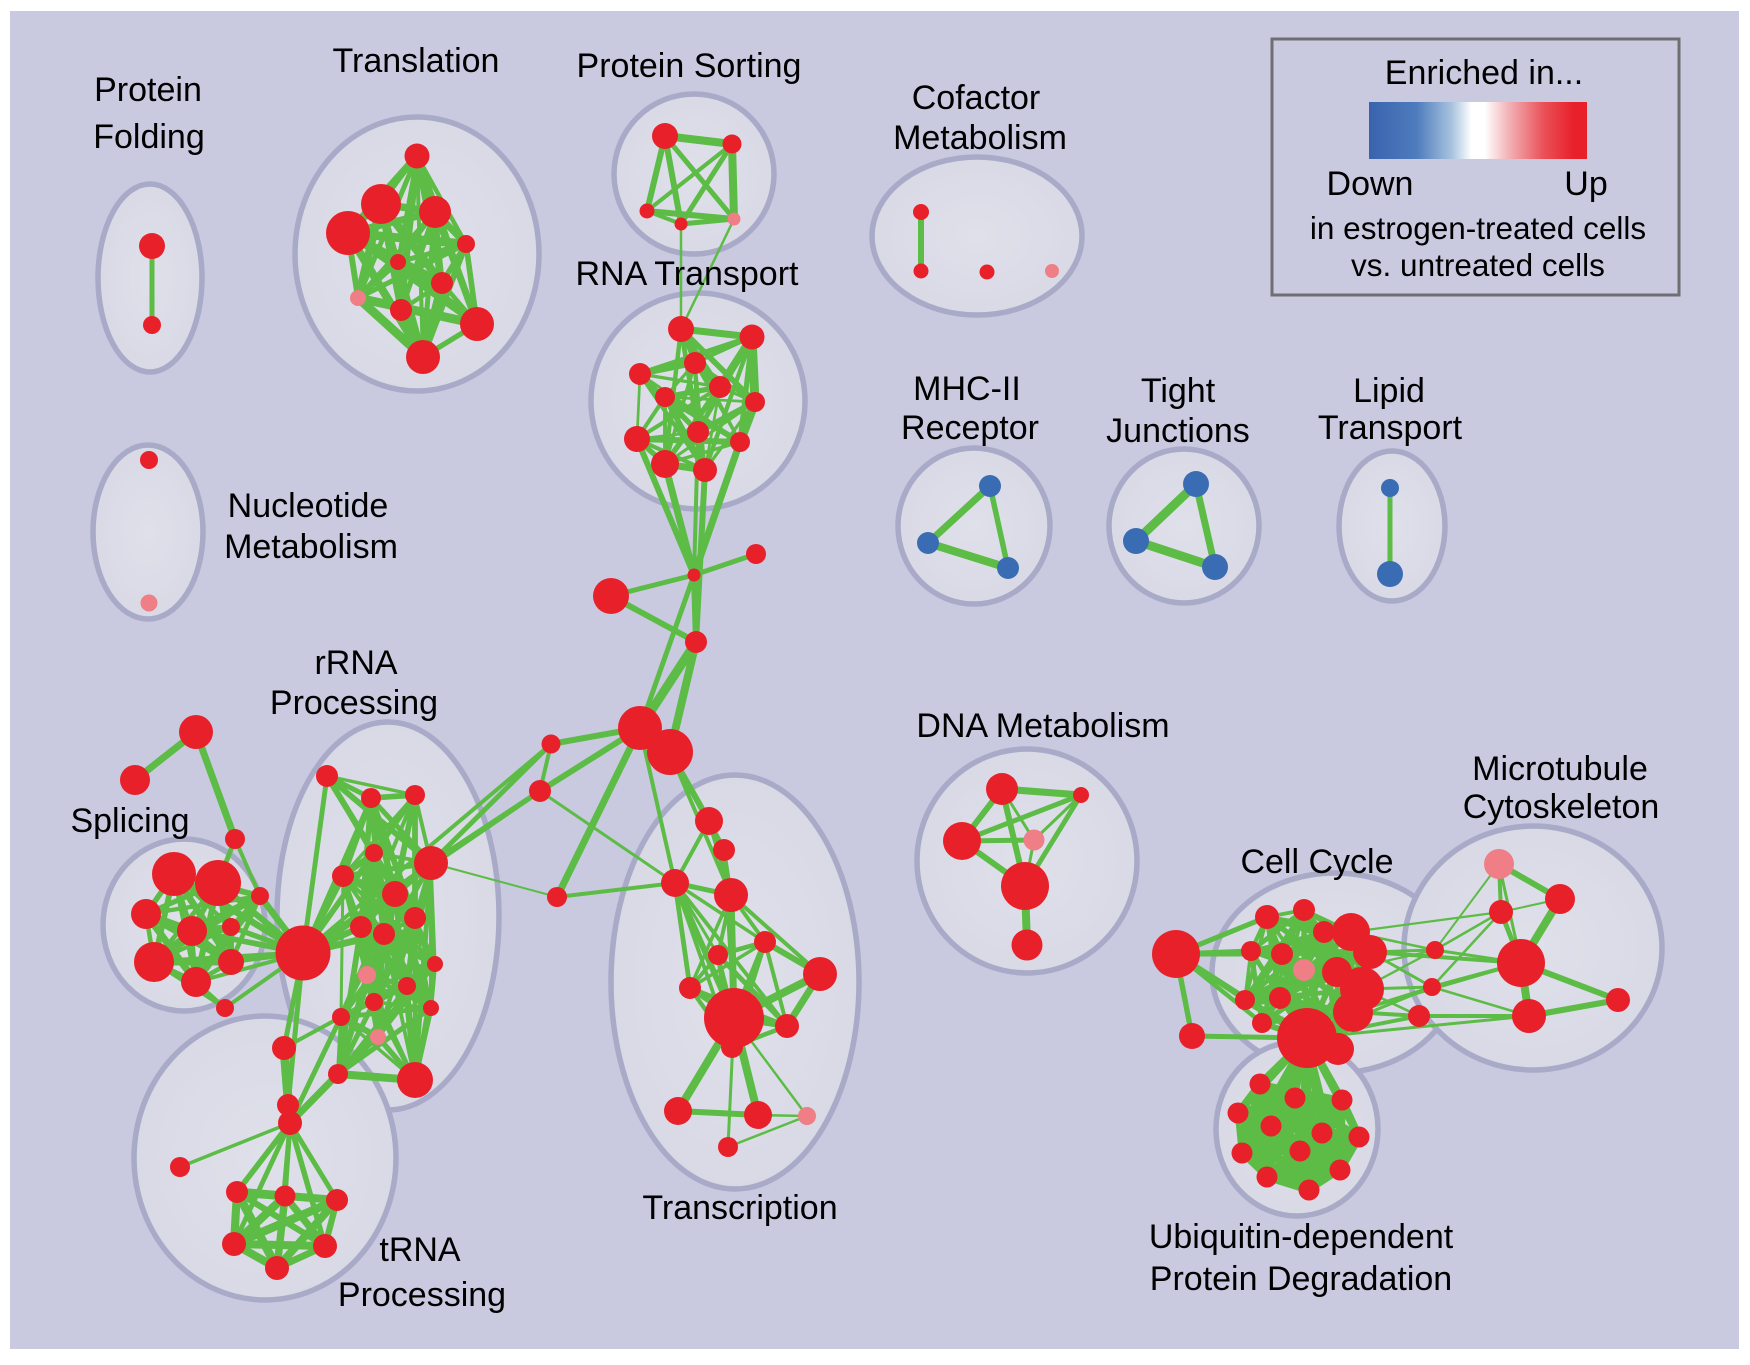 Image resolution: width=1750 pixels, height=1365 pixels. I want to click on svg-text: Receptor, so click(970, 428).